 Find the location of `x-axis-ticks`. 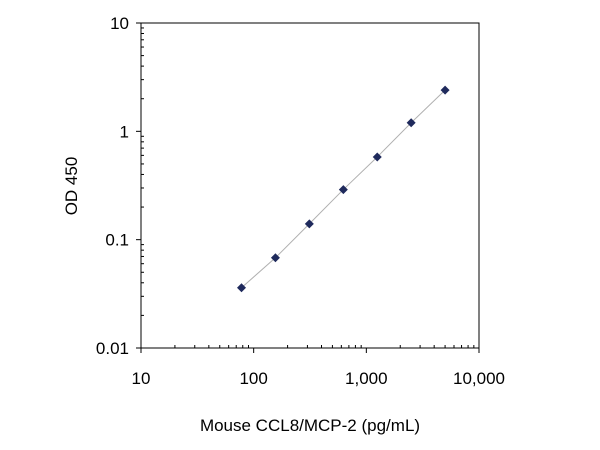

x-axis-ticks is located at coordinates (310, 349).